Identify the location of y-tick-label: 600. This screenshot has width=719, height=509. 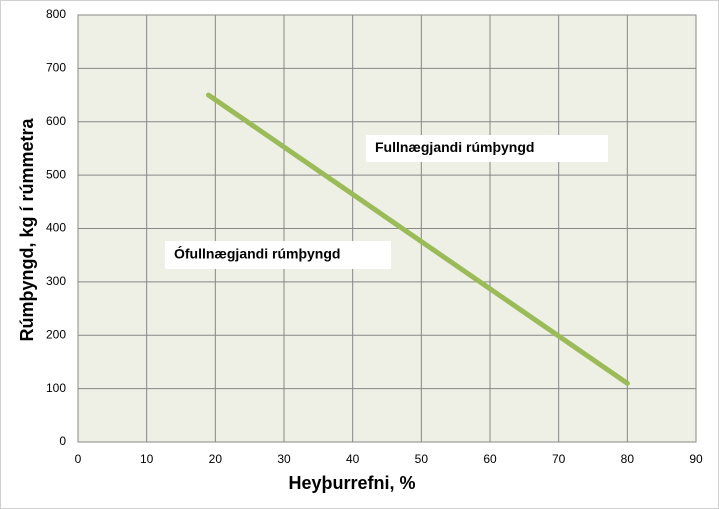
(56, 121).